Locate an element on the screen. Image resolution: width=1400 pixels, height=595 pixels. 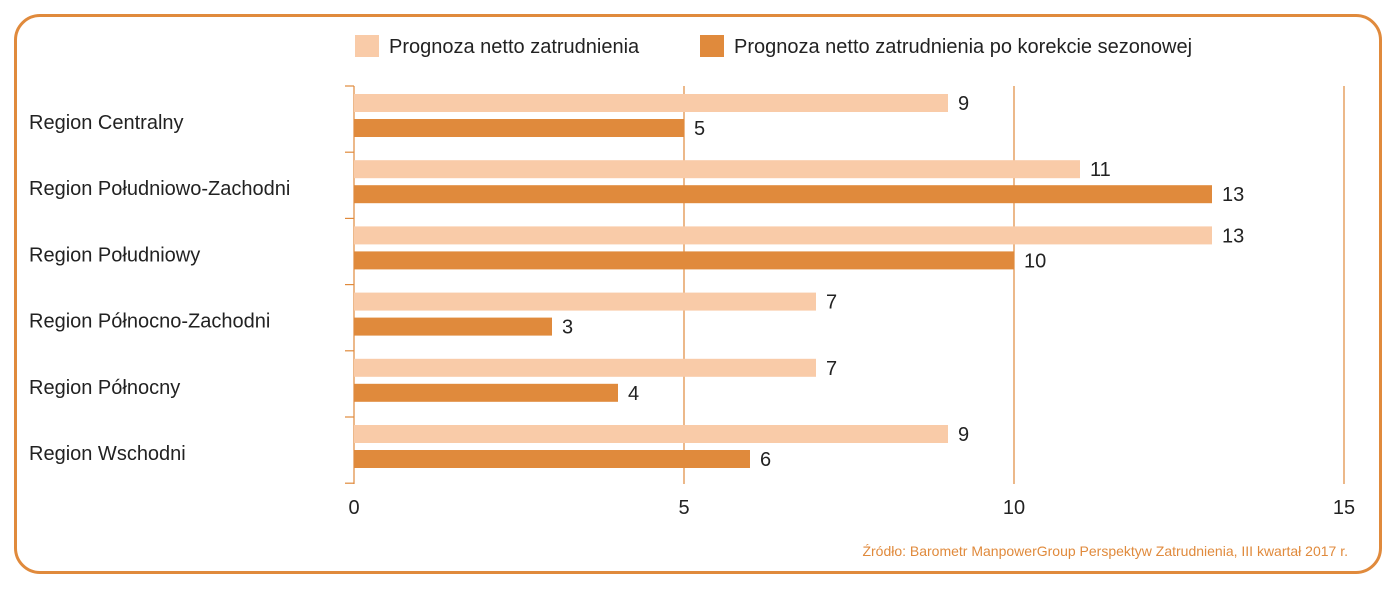
data-label: 11 is located at coordinates (1100, 170).